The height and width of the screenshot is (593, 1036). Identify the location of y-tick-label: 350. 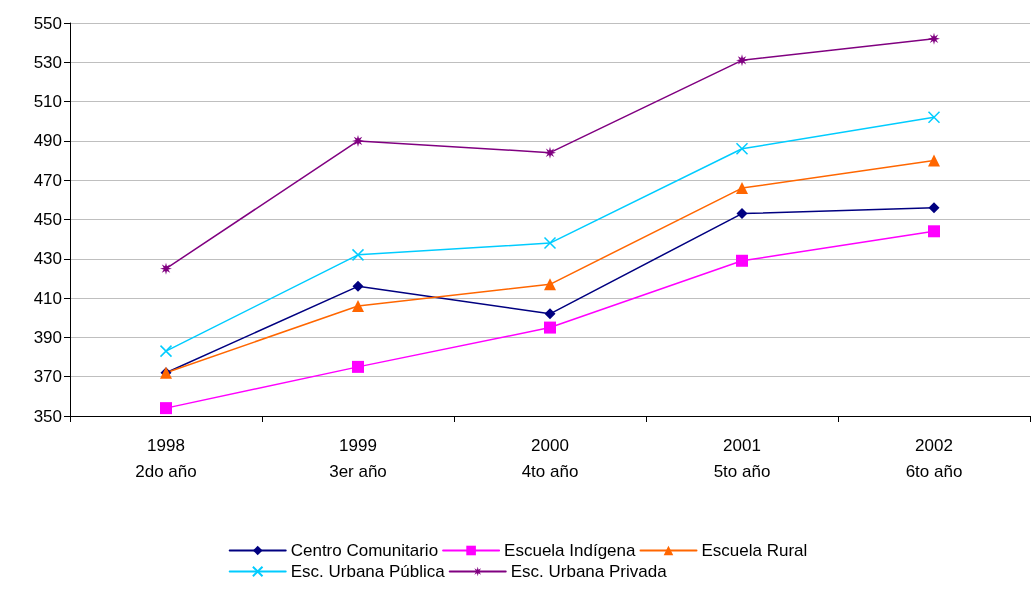
(47, 416).